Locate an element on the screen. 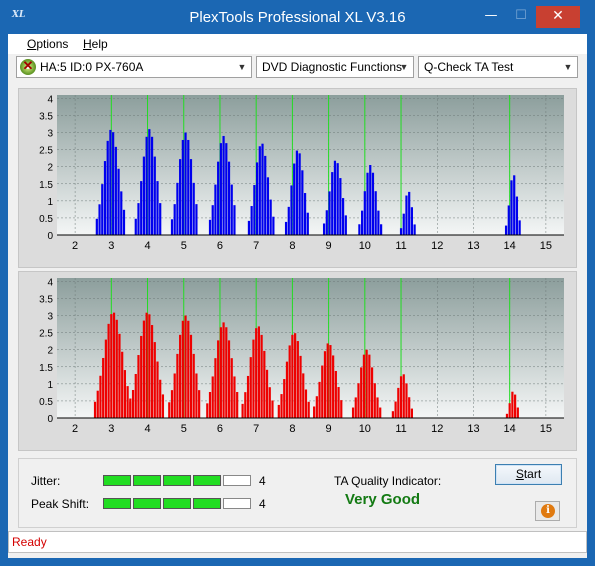 Image resolution: width=595 pixels, height=566 pixels. start-button: Start is located at coordinates (528, 474).